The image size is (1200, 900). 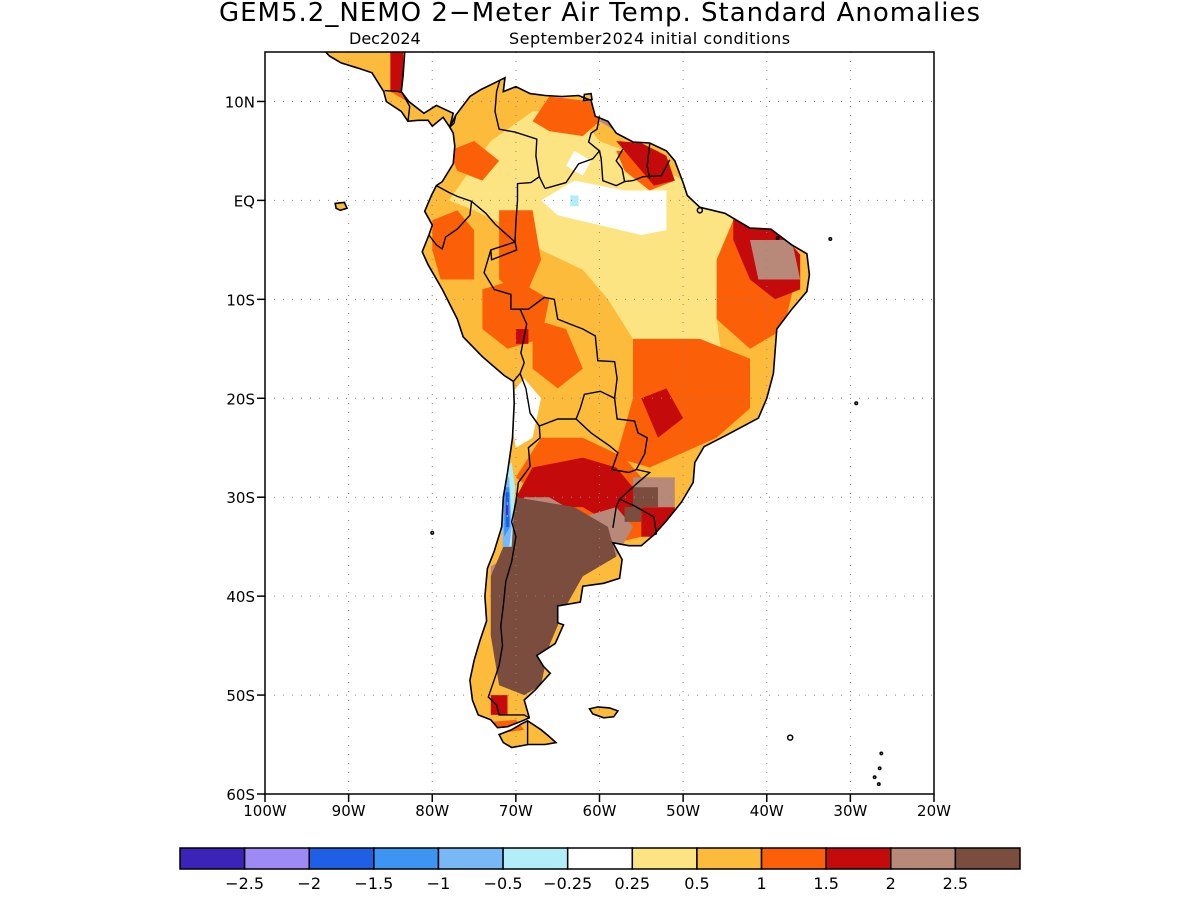 What do you see at coordinates (245, 448) in the screenshot?
I see `latitude-axis: 10N EQ 10S 20S 30S 40S 50S 60S` at bounding box center [245, 448].